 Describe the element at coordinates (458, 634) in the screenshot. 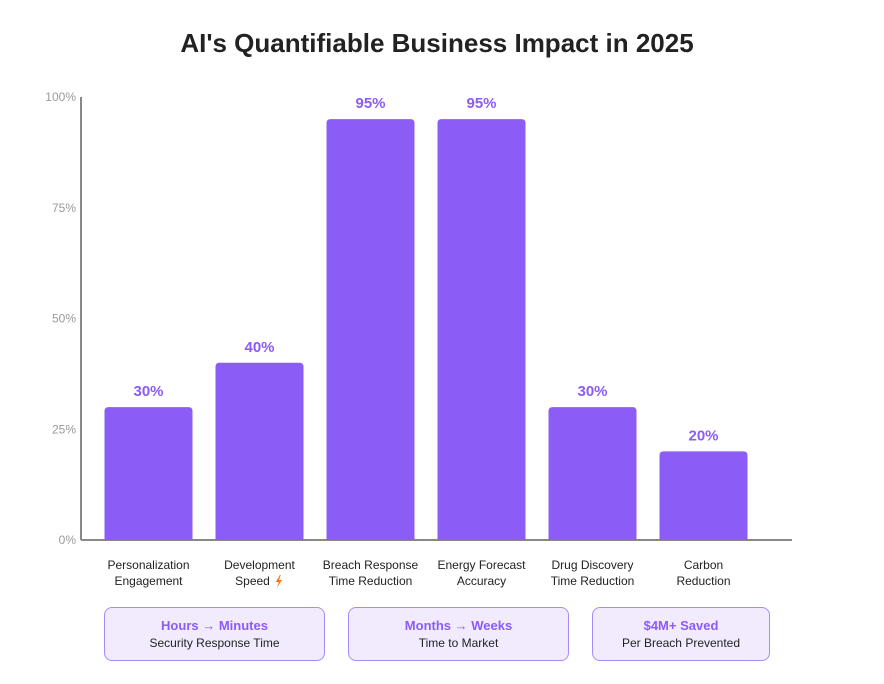

I see `stat-card-market: Months → Weeks Time to Market` at that location.